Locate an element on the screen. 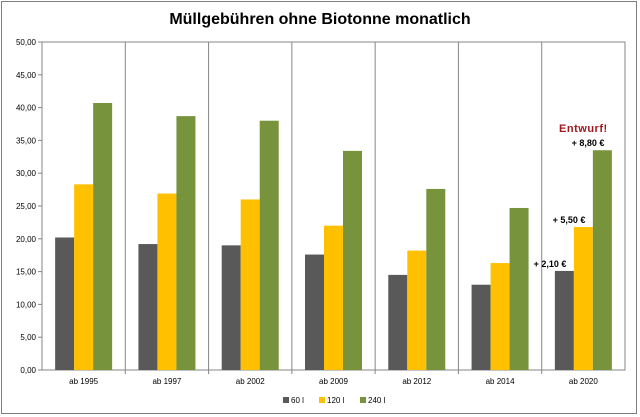 The width and height of the screenshot is (640, 417). y-tick-label: 0,00 is located at coordinates (28, 370).